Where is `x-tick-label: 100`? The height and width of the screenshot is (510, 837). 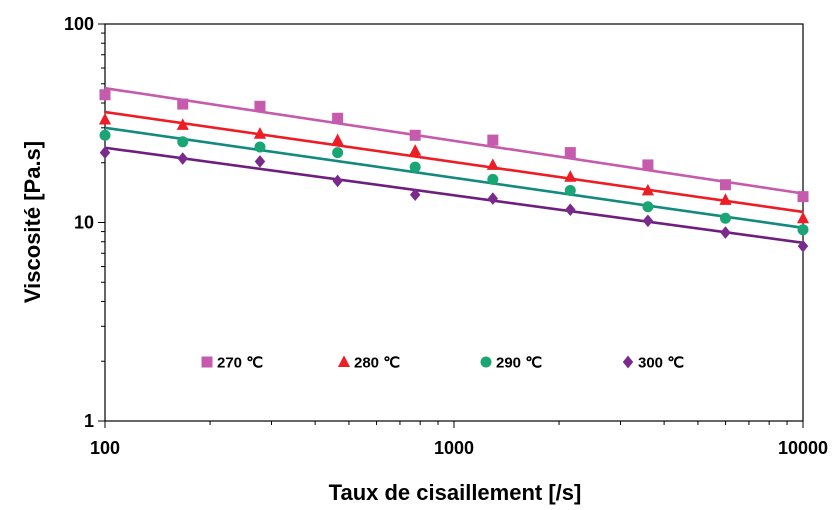 x-tick-label: 100 is located at coordinates (105, 448).